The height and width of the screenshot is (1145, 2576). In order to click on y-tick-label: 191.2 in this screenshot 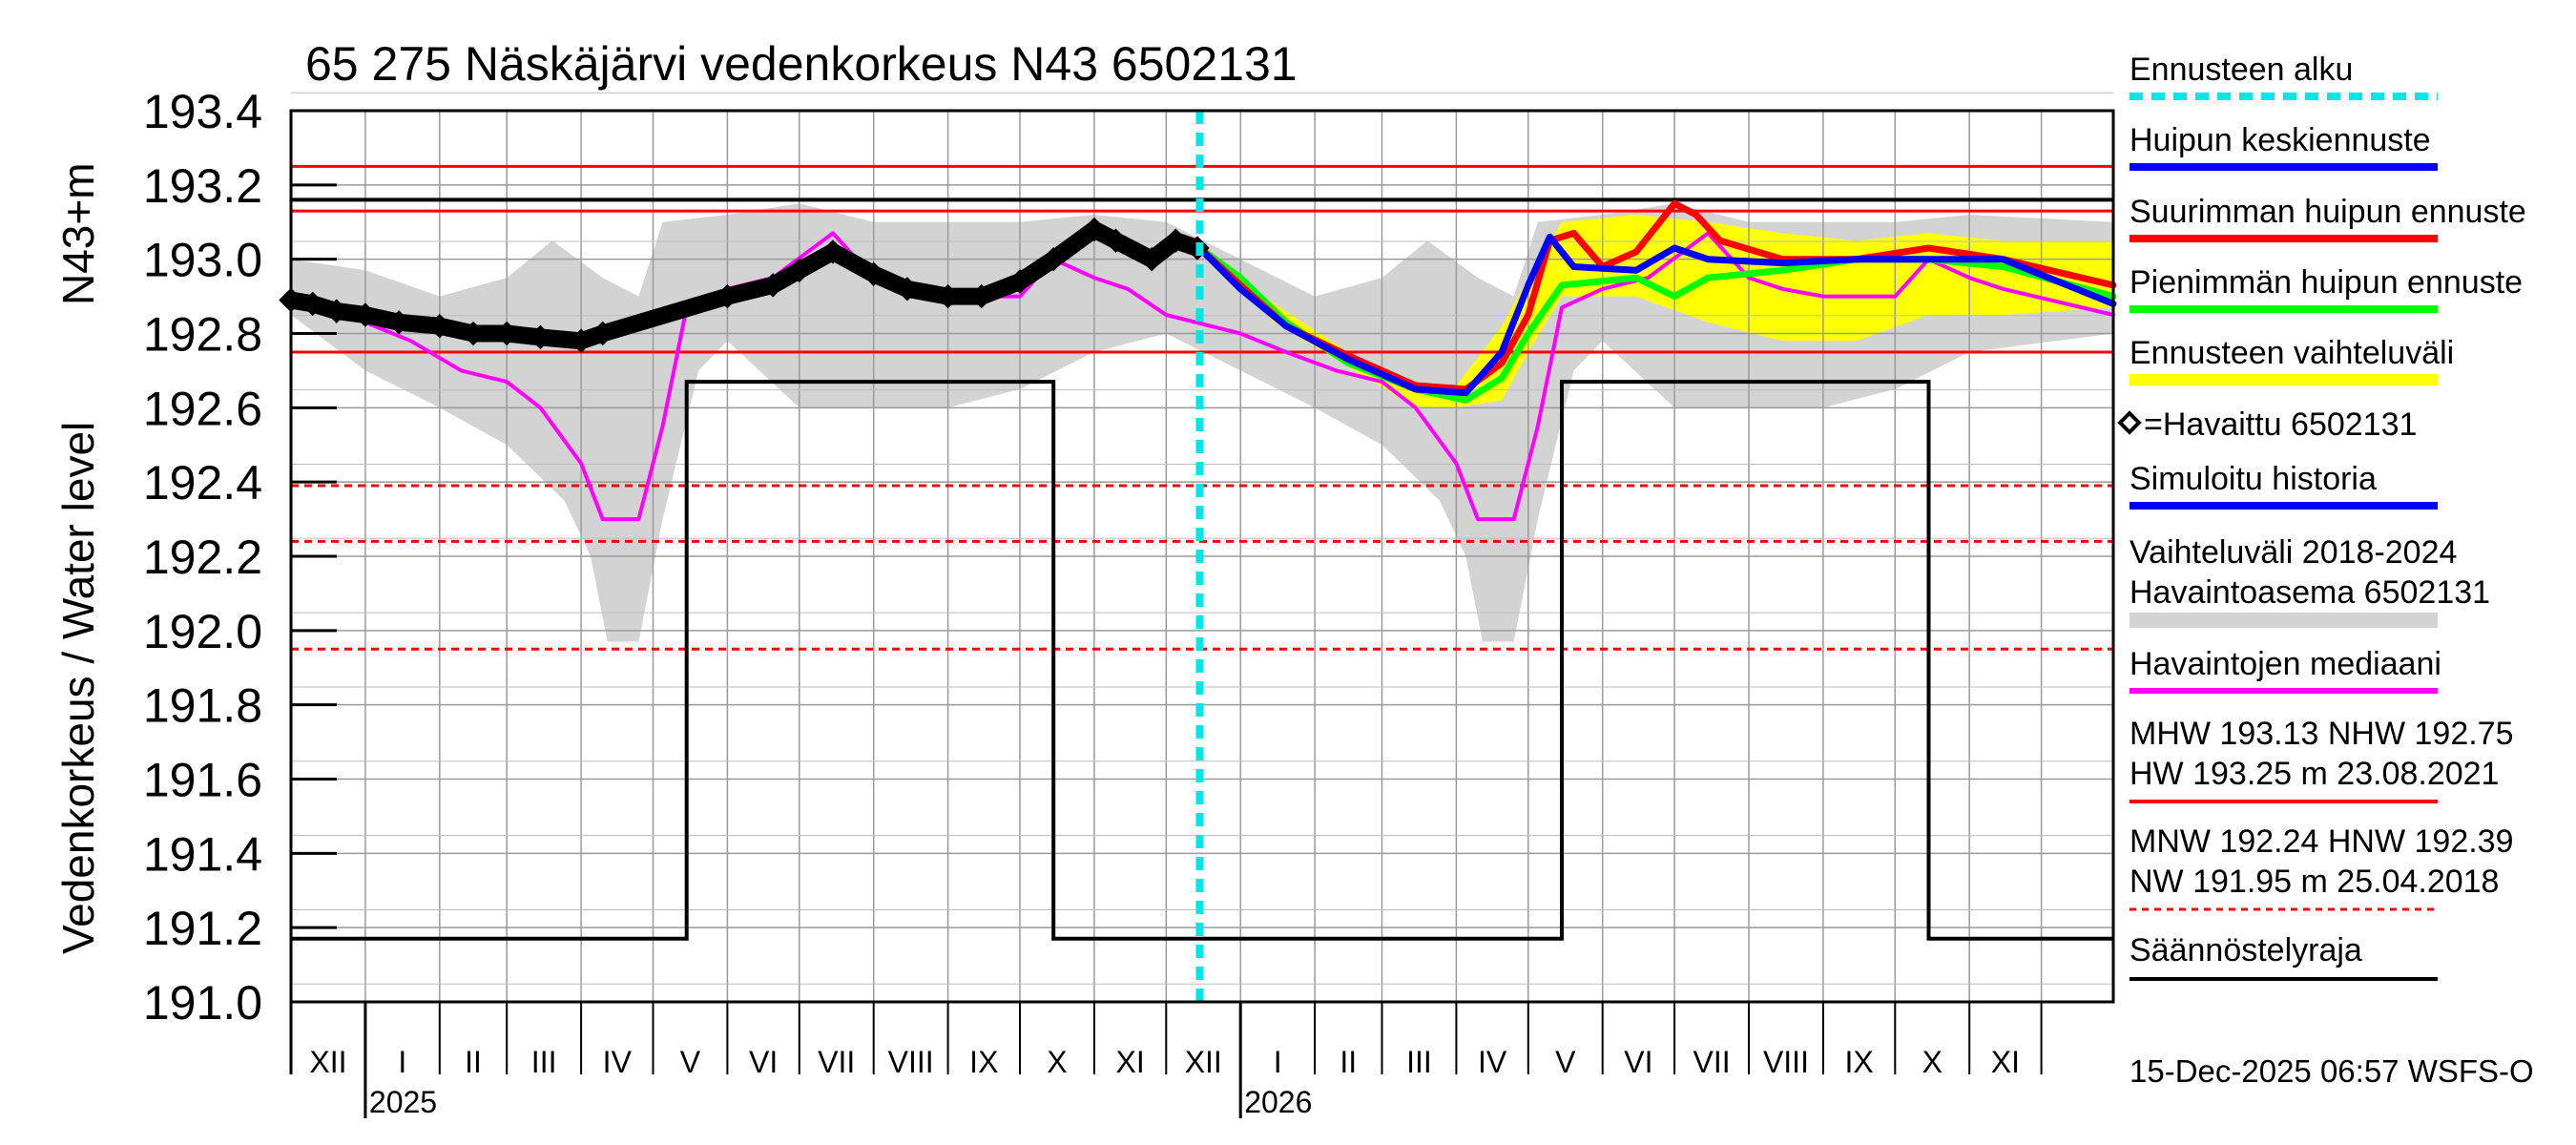, I will do `click(202, 929)`.